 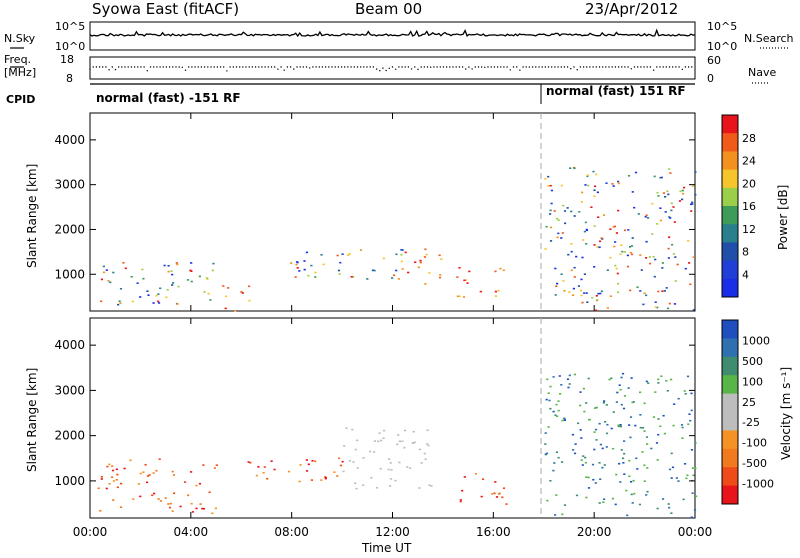 What do you see at coordinates (20, 72) in the screenshot?
I see `freq-label-2: [MHz]` at bounding box center [20, 72].